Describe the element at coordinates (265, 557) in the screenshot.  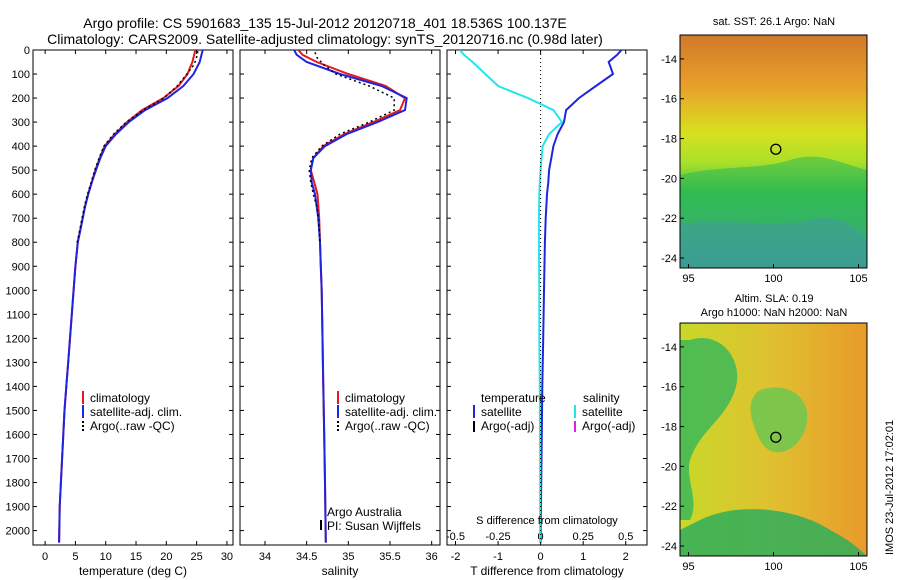
I see `x-tick-label: 34` at that location.